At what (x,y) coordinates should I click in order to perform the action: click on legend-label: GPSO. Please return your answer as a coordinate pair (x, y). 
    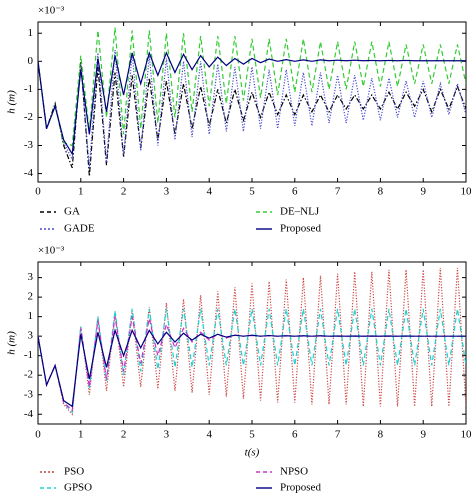
    Looking at the image, I should click on (78, 487).